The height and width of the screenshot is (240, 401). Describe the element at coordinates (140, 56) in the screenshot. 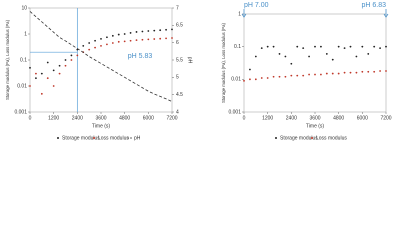

I see `annotation: pH 5.83` at that location.